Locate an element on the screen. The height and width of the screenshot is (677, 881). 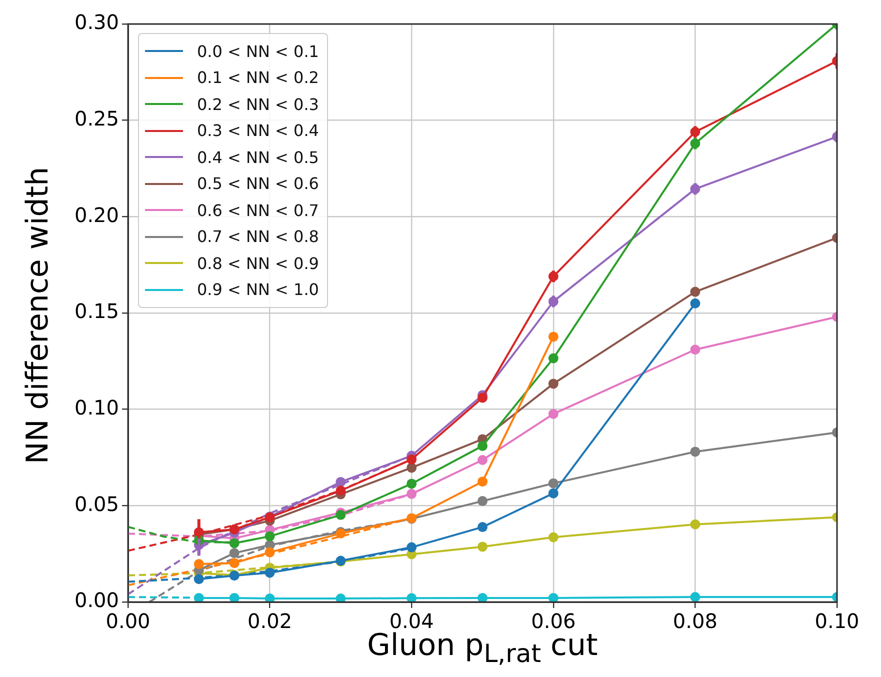
x-tick-label: 0.02 is located at coordinates (270, 621).